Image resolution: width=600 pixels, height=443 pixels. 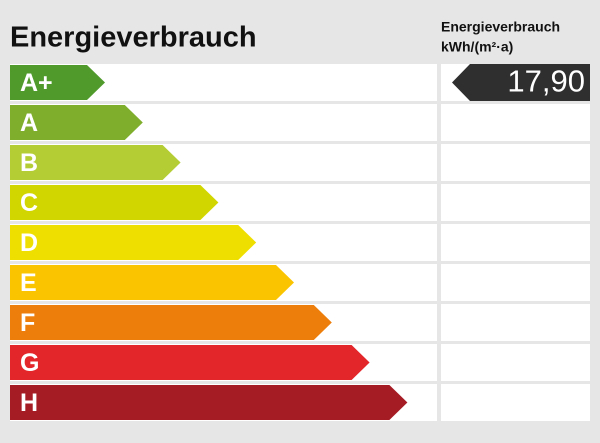 What do you see at coordinates (546, 81) in the screenshot?
I see `value: 17,90` at bounding box center [546, 81].